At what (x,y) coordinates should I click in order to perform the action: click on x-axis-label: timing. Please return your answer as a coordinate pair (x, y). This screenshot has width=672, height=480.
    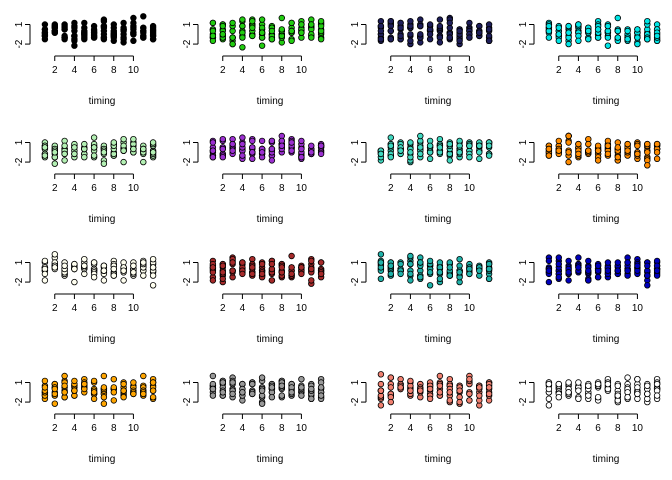
    Looking at the image, I should click on (270, 339).